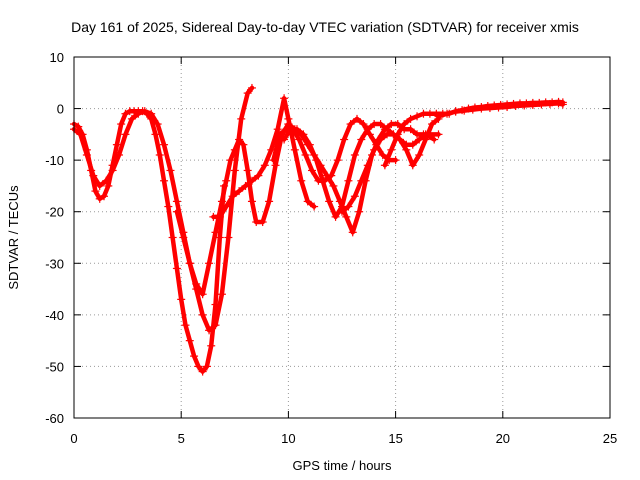 The width and height of the screenshot is (640, 480). Describe the element at coordinates (503, 438) in the screenshot. I see `x-tick-label: 20` at that location.